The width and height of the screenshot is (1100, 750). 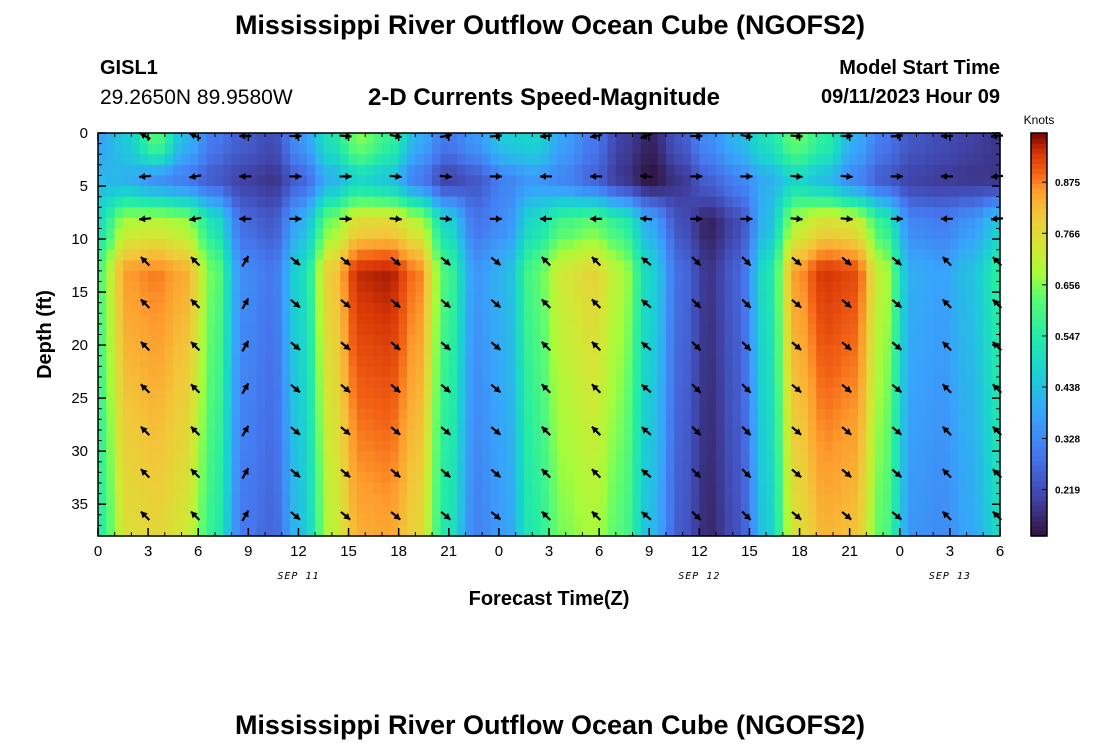 What do you see at coordinates (699, 551) in the screenshot?
I see `x-tick-label: 12` at bounding box center [699, 551].